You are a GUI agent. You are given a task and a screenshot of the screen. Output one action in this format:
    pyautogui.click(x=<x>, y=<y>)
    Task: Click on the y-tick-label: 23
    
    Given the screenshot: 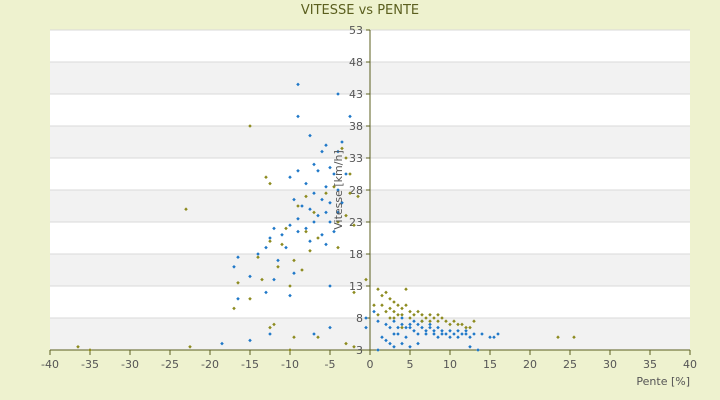 What is the action you would take?
    pyautogui.click(x=356, y=222)
    